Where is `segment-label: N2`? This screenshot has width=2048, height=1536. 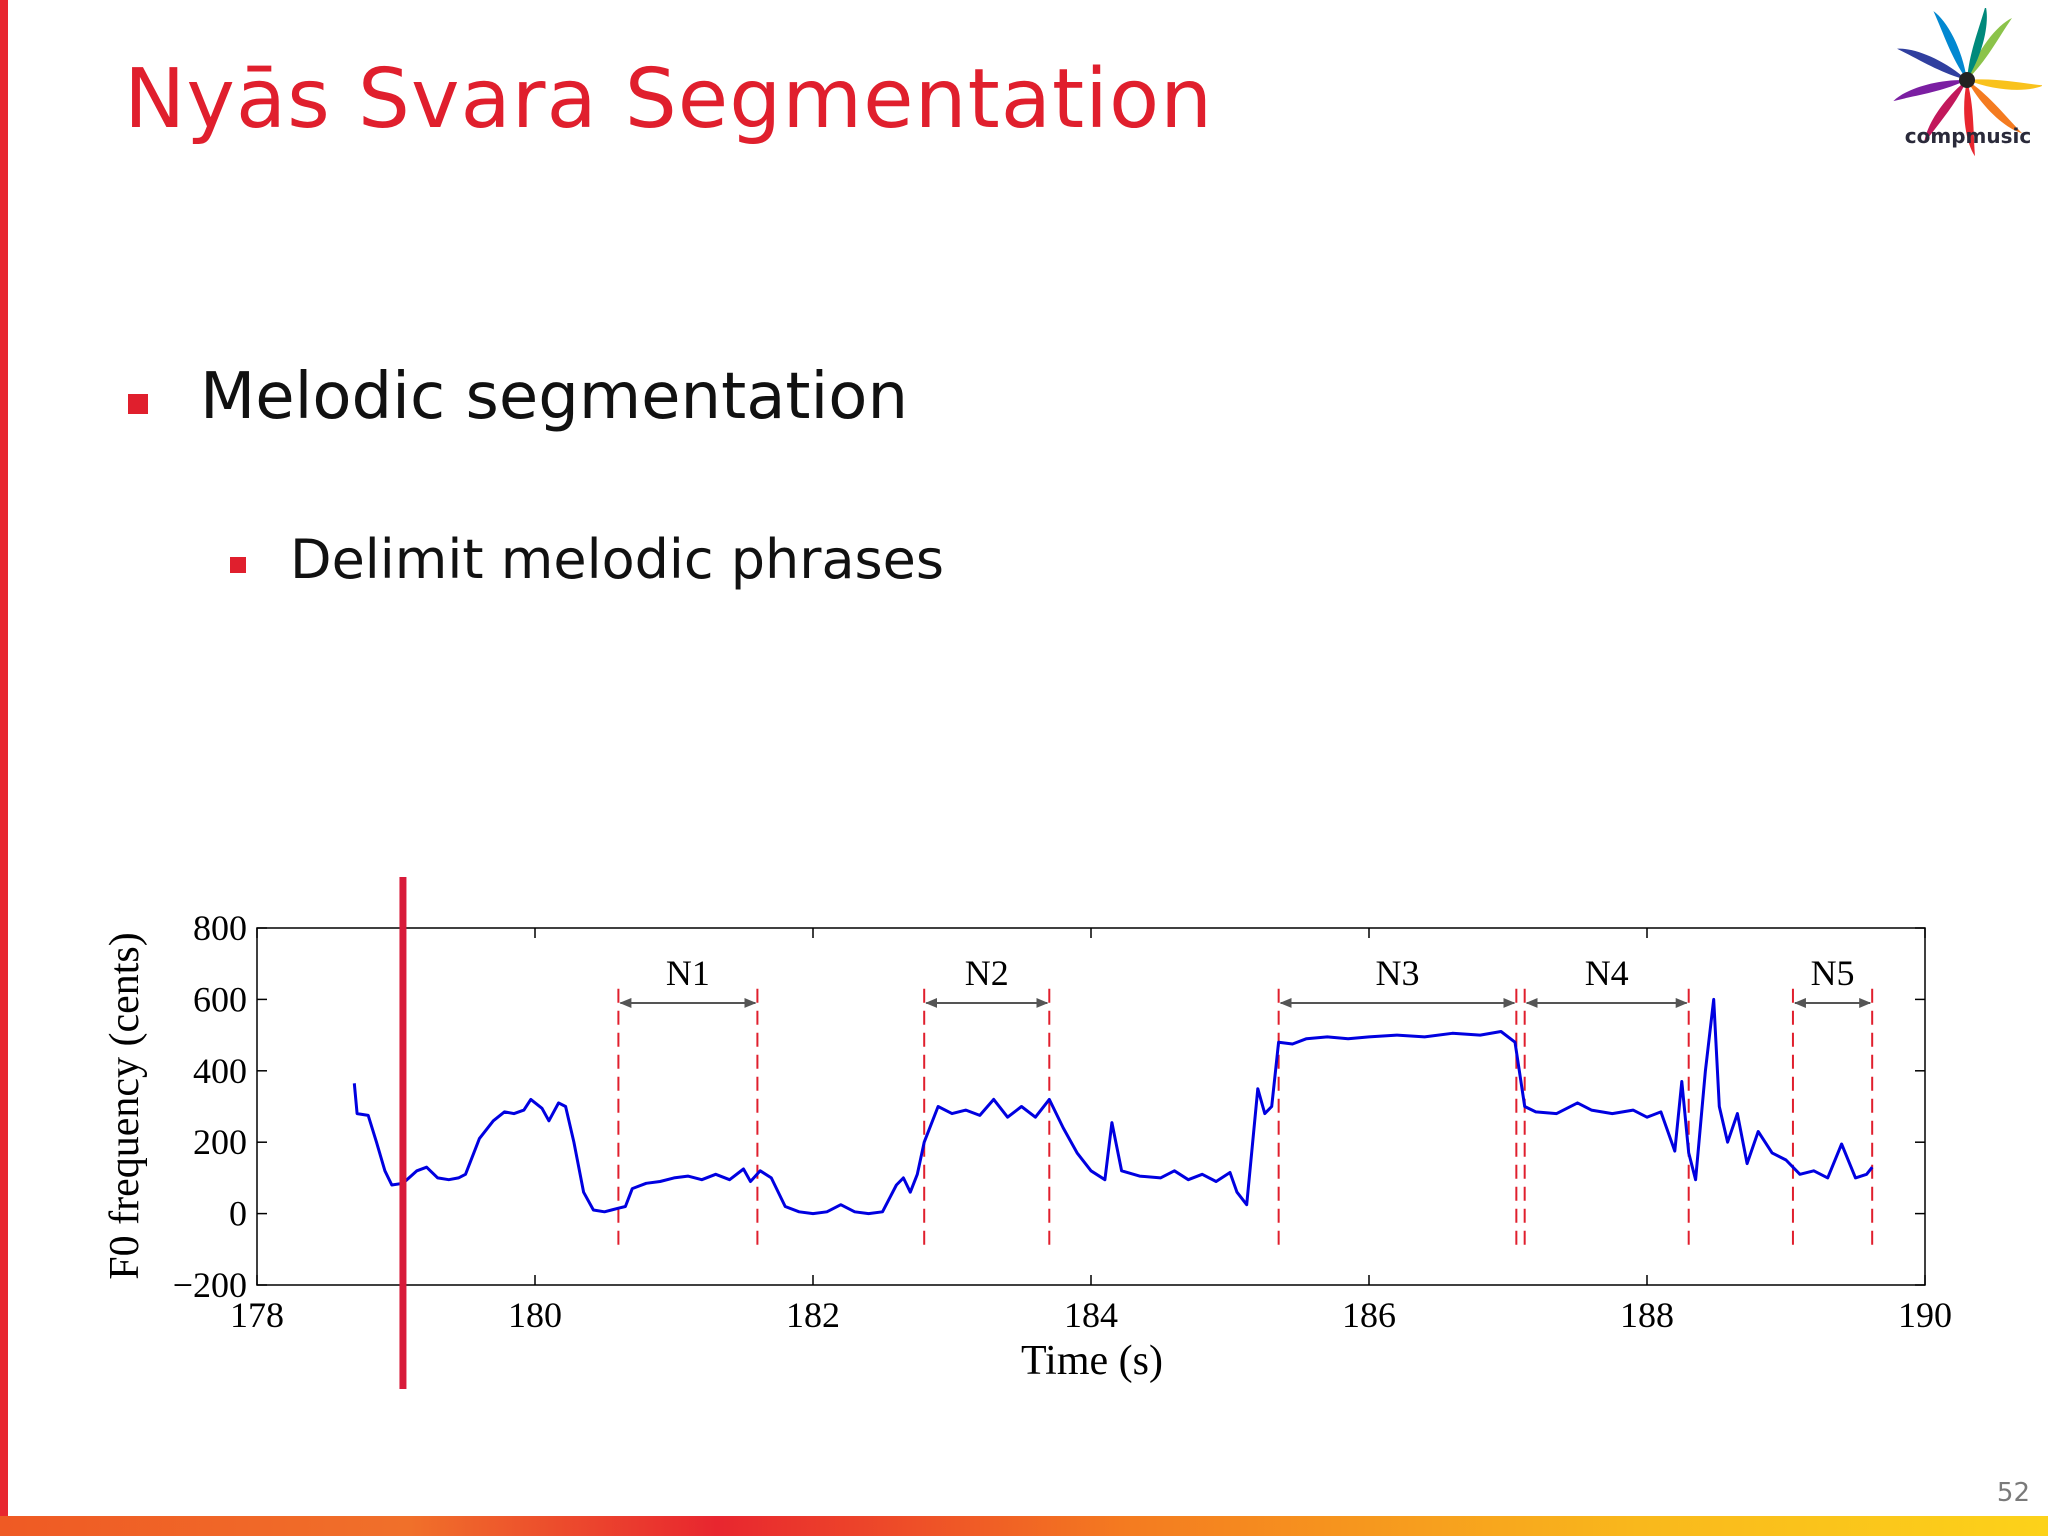
segment-label: N2 is located at coordinates (987, 973).